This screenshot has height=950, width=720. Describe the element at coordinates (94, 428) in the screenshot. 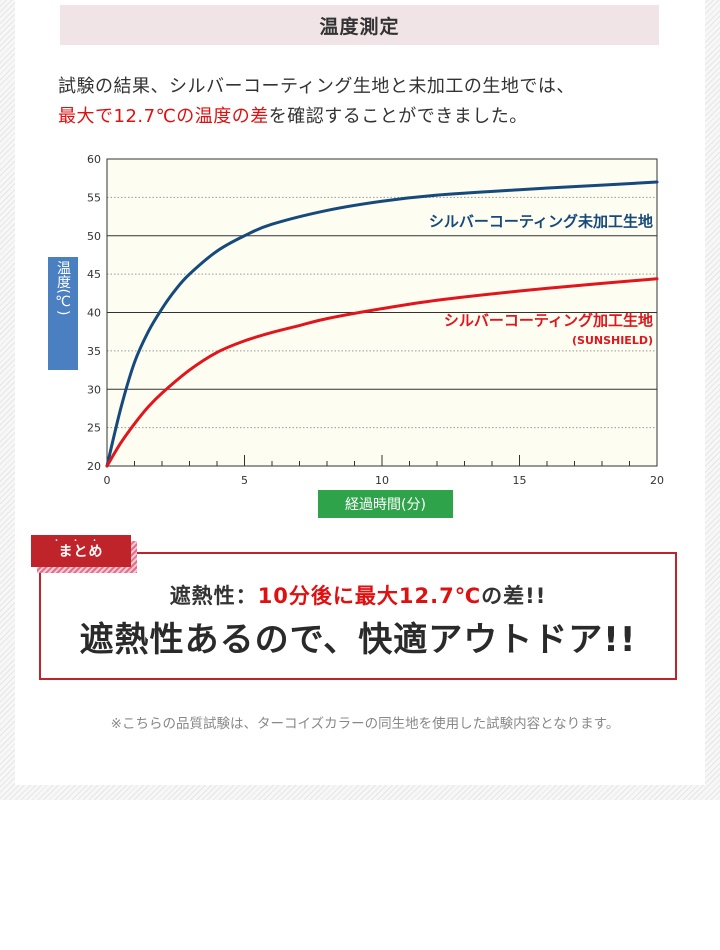

I see `y-tick-label: 25` at that location.